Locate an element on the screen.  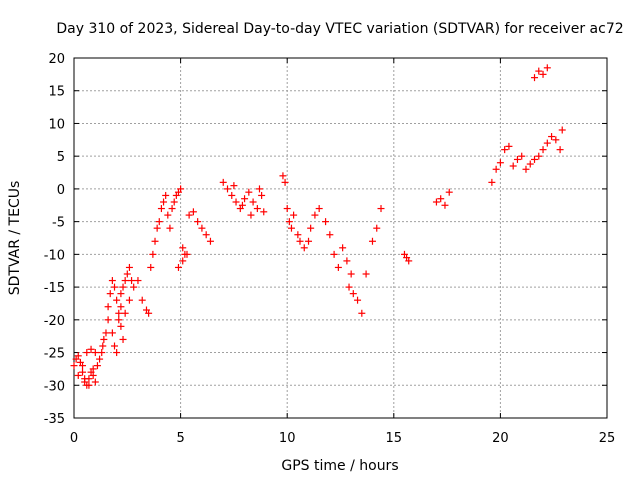
x-tick-label: 10 is located at coordinates (287, 438).